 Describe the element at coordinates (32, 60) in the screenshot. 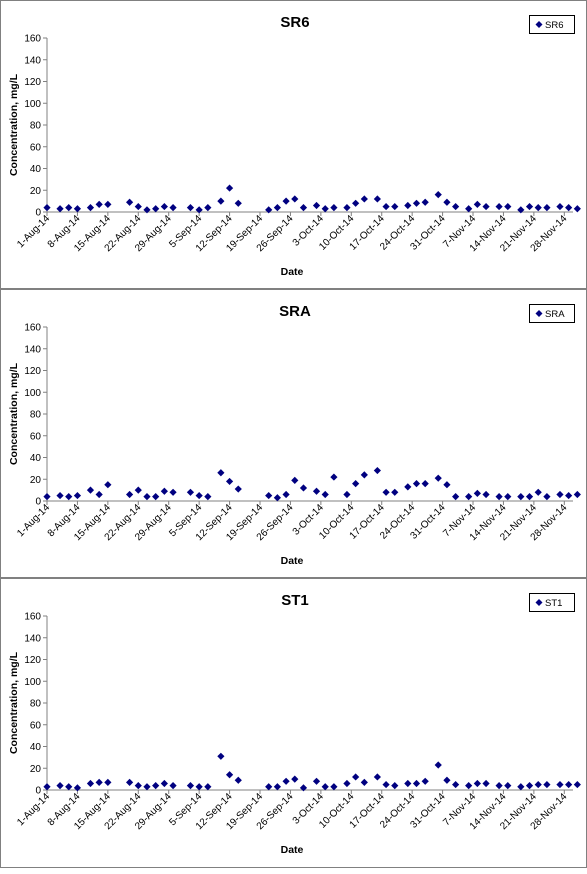

I see `y-tick-label: 140` at that location.